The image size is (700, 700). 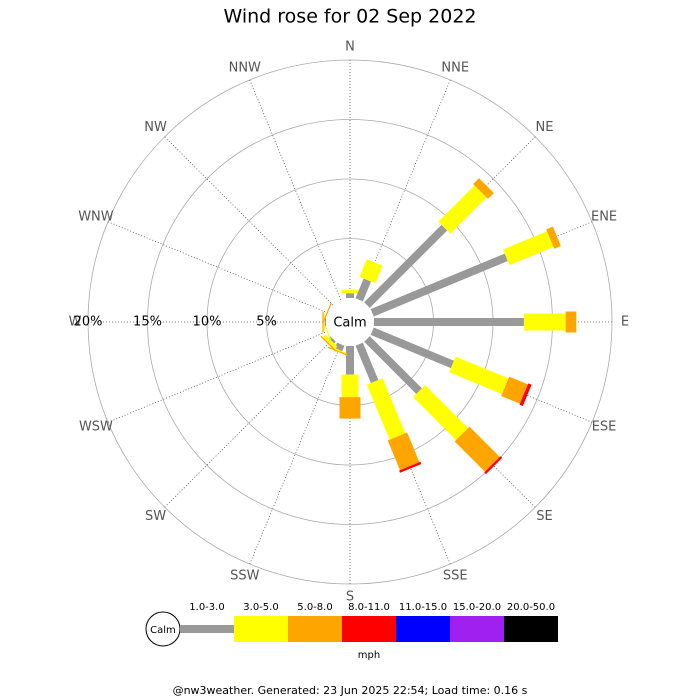 I want to click on chart-title: Wind rose for 02 Sep 2022, so click(x=349, y=17).